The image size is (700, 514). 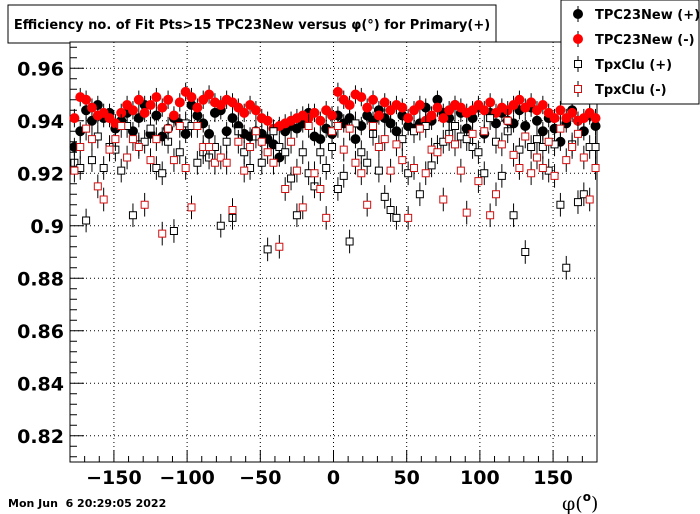 What do you see at coordinates (553, 478) in the screenshot?
I see `x-tick-label: 150` at bounding box center [553, 478].